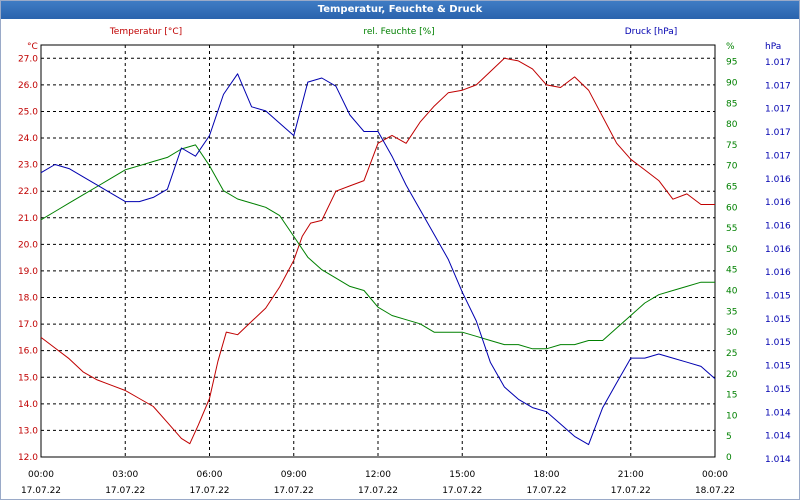 The height and width of the screenshot is (500, 800). What do you see at coordinates (28, 325) in the screenshot?
I see `y-tick-temperature: 17.0` at bounding box center [28, 325].